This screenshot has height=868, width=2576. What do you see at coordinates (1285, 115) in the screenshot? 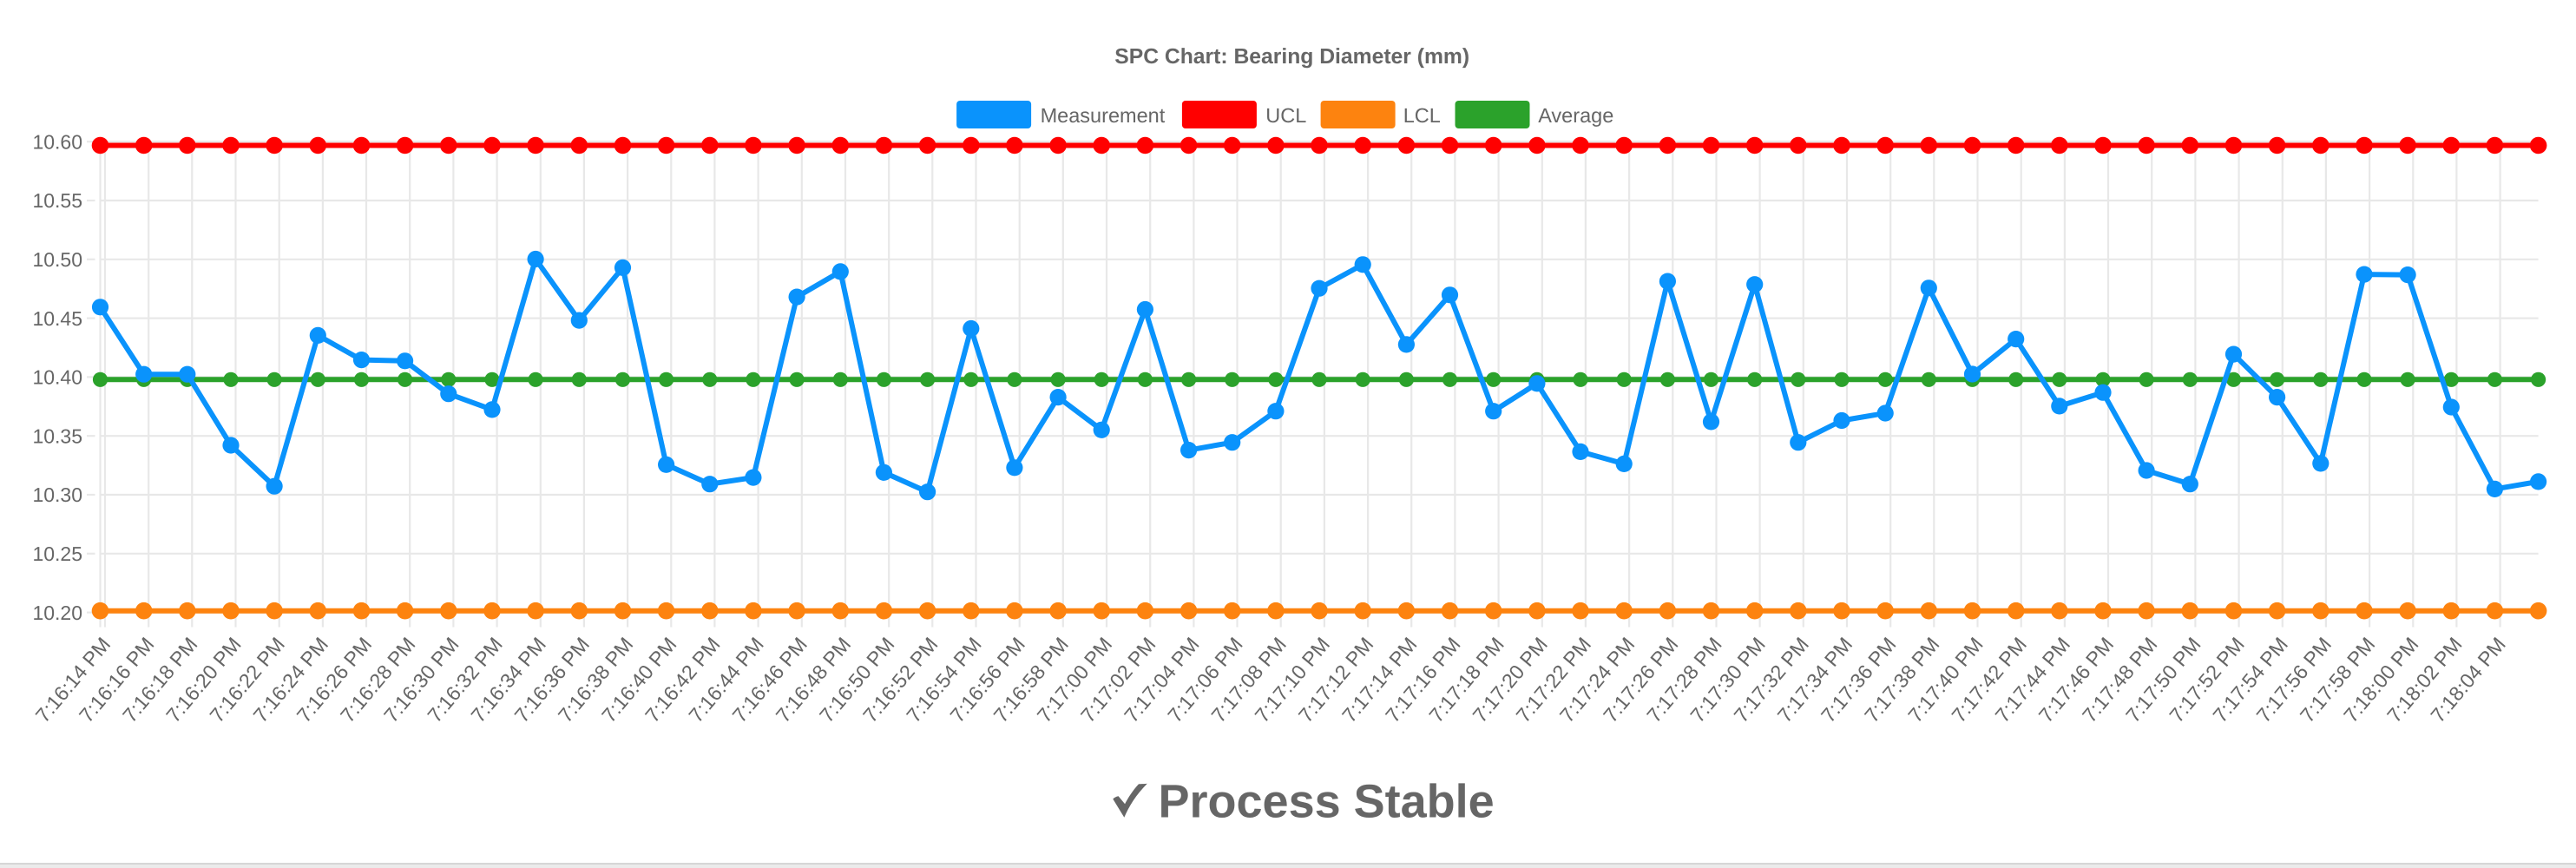
I see `svg-text: UCL` at bounding box center [1285, 115].